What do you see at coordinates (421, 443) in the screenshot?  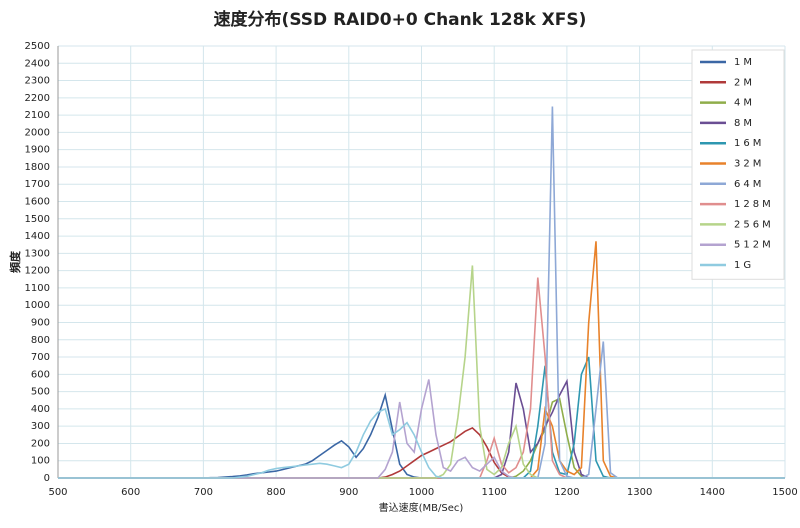 I see `series-line` at bounding box center [421, 443].